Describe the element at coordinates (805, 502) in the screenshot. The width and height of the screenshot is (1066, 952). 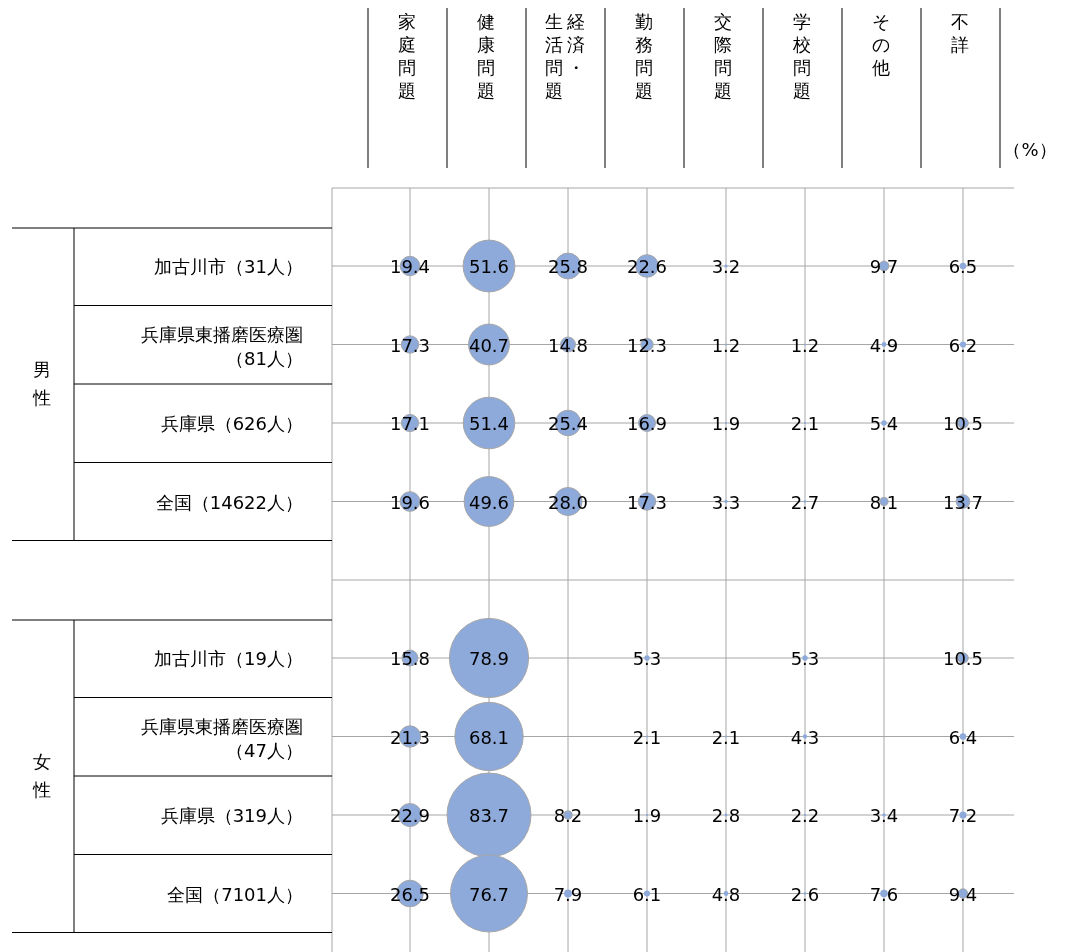
I see `data-label: 2.7` at that location.